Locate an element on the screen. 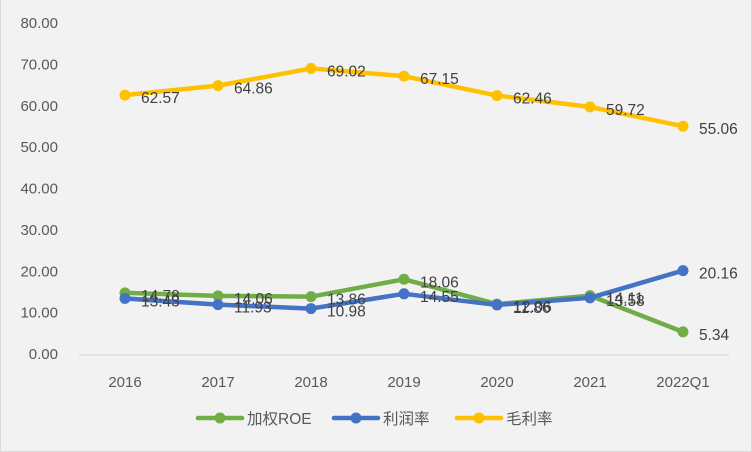 This screenshot has width=752, height=452. y-tick-label: 20.00 is located at coordinates (39, 271).